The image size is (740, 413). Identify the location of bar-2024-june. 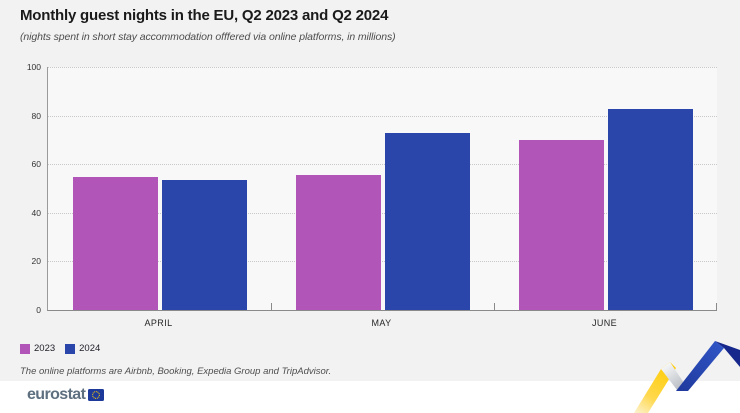
(650, 209).